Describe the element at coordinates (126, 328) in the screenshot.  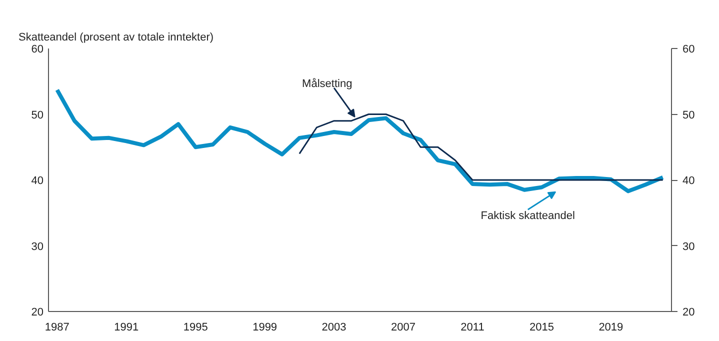
I see `x-tick-label: 1991` at that location.